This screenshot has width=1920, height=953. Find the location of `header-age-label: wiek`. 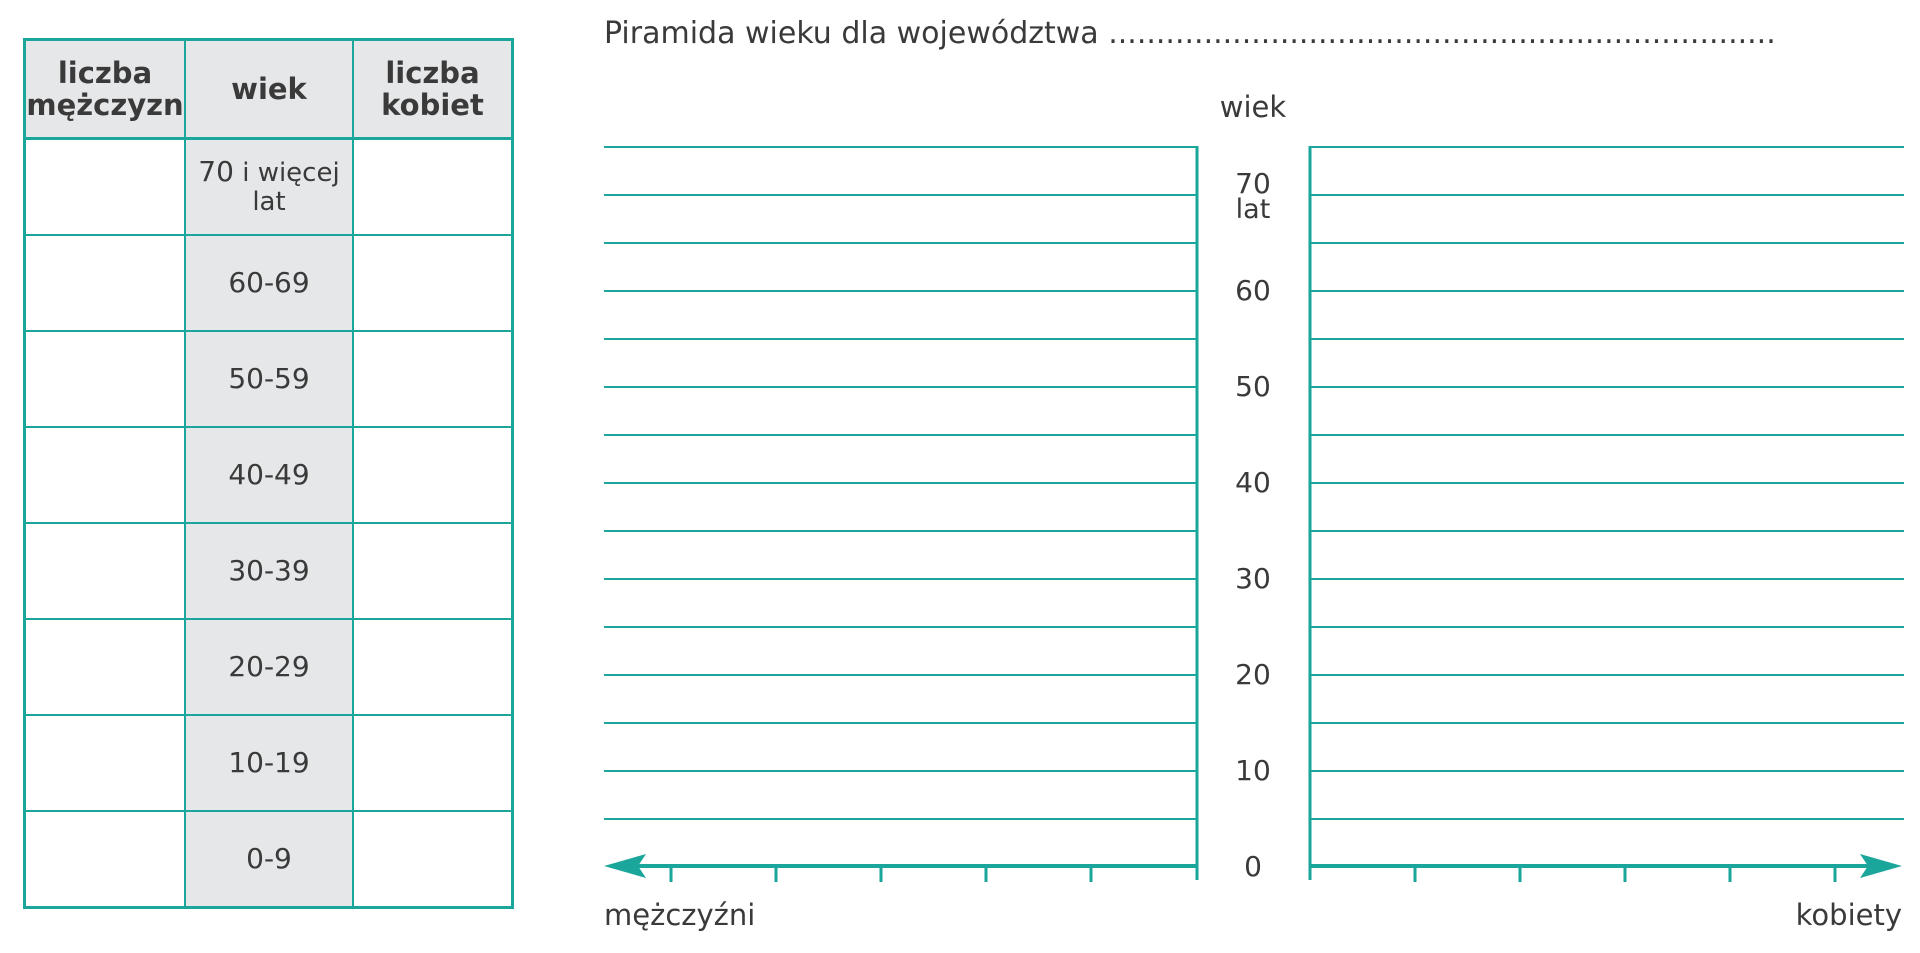

header-age-label: wiek is located at coordinates (269, 89).